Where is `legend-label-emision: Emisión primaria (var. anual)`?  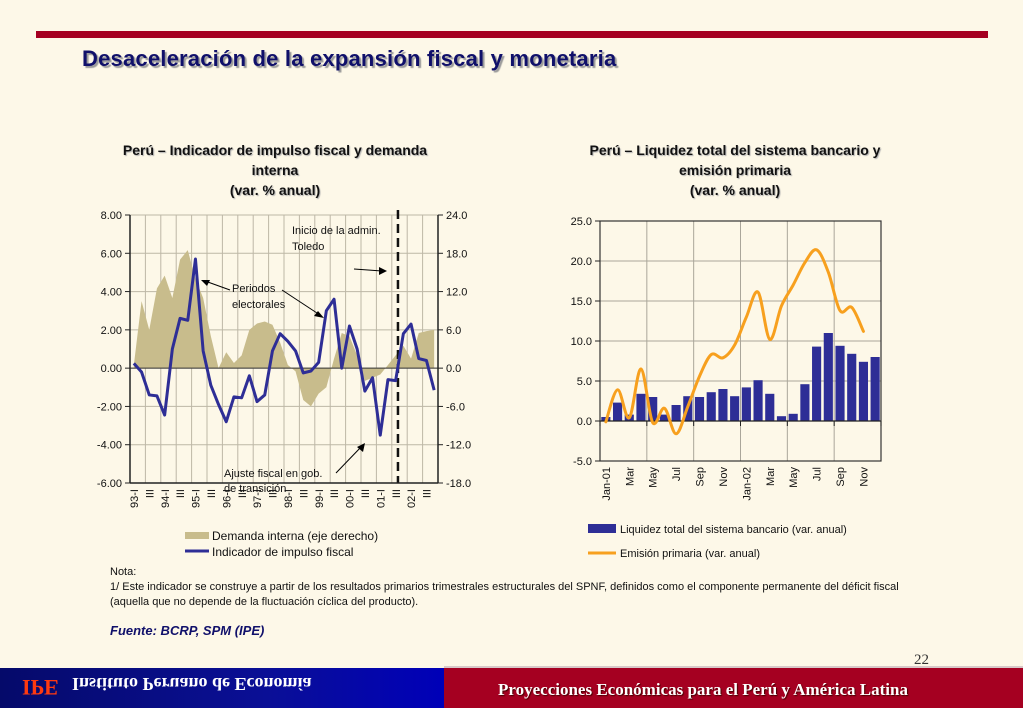
legend-label-emision: Emisión primaria (var. anual) is located at coordinates (690, 554).